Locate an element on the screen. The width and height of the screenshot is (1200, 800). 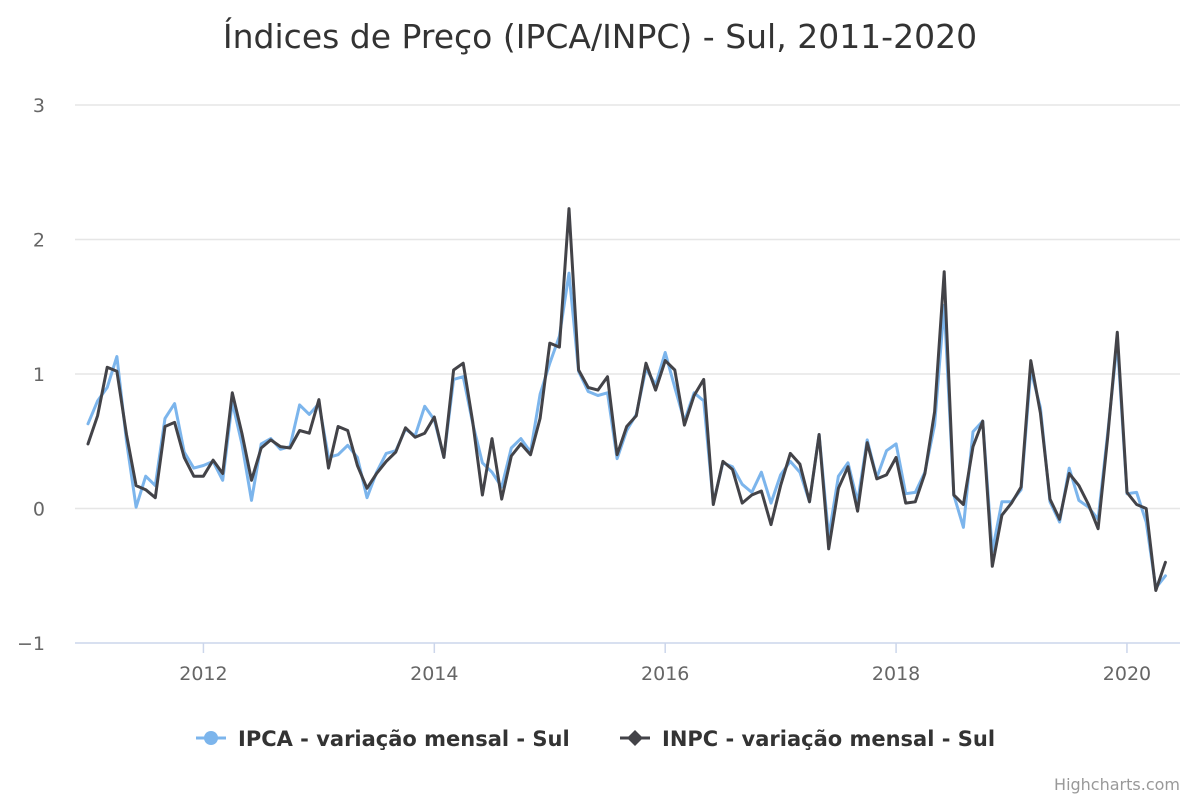
y-tick-label: 2 is located at coordinates (39, 241).